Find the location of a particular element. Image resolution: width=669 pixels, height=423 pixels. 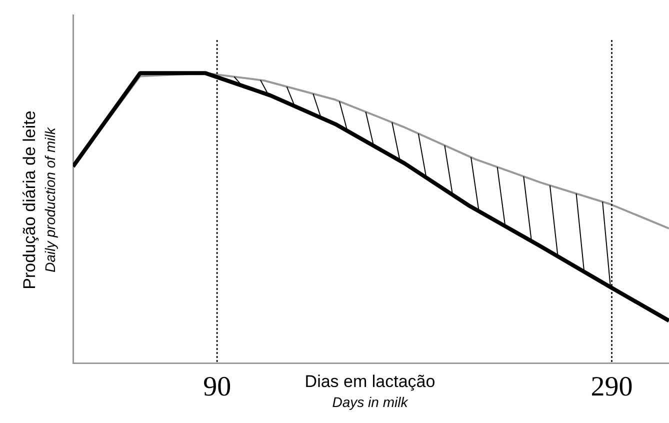

x-tick-label: 90 is located at coordinates (217, 387).